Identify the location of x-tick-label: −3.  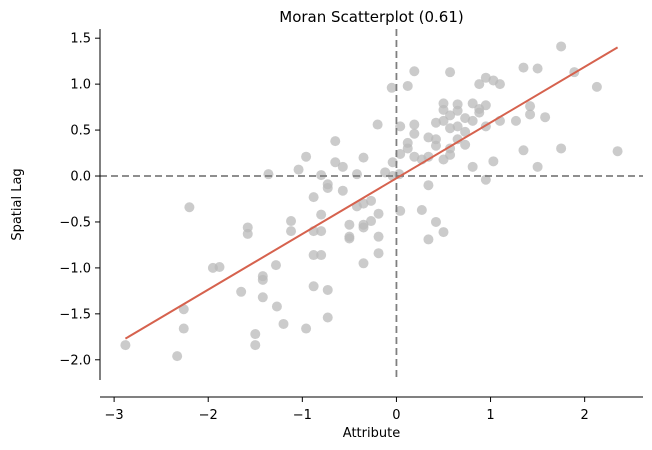
(114, 415).